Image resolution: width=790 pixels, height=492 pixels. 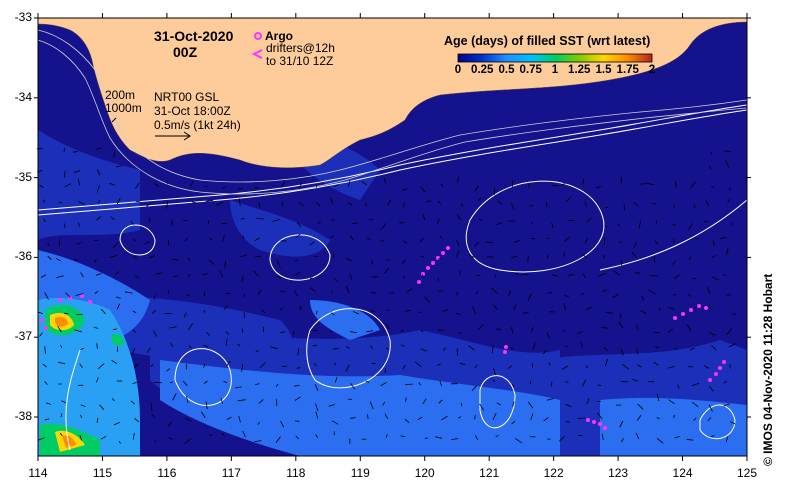 I want to click on colorbar-tick-label: 1.25, so click(x=579, y=70).